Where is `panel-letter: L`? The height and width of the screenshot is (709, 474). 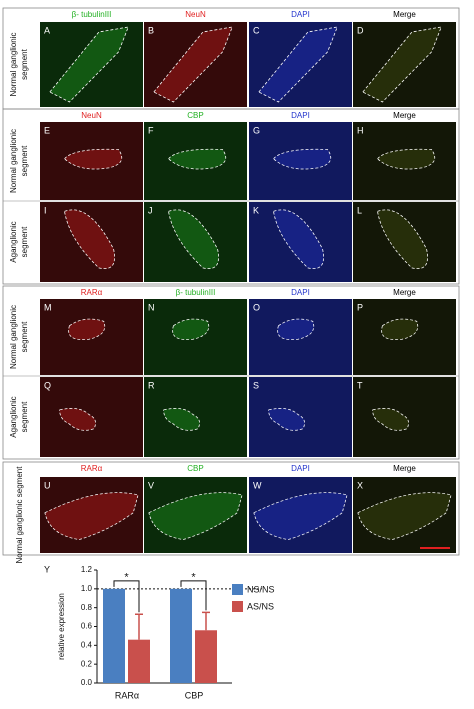 panel-letter: L is located at coordinates (359, 210).